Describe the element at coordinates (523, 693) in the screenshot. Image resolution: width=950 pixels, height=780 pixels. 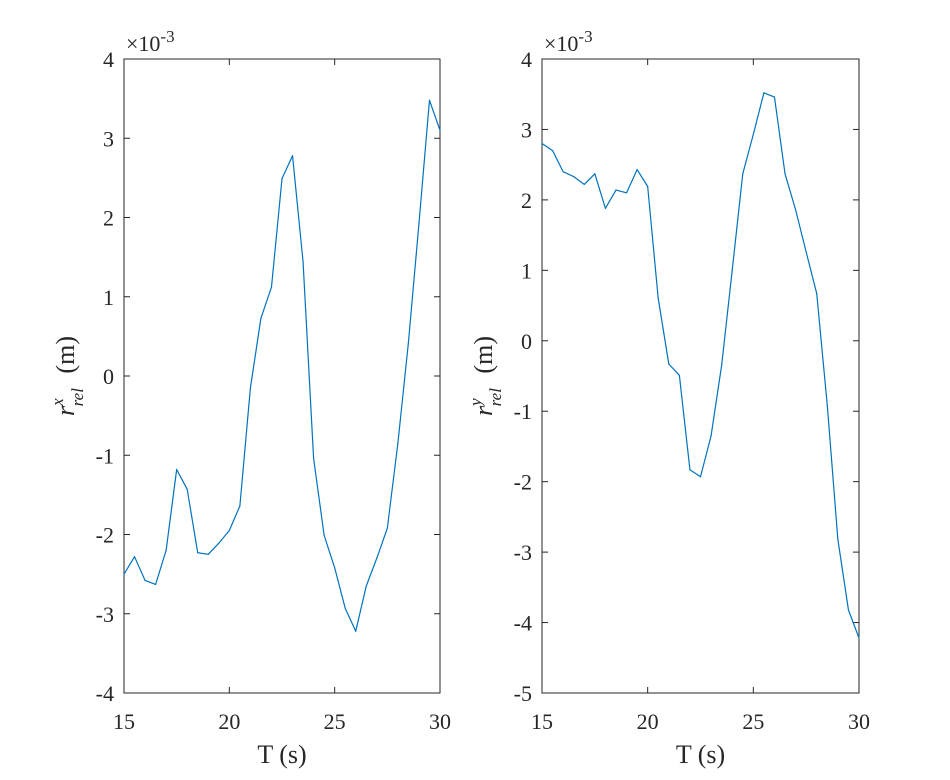
I see `chart-1-ytick-label-0: -5` at that location.